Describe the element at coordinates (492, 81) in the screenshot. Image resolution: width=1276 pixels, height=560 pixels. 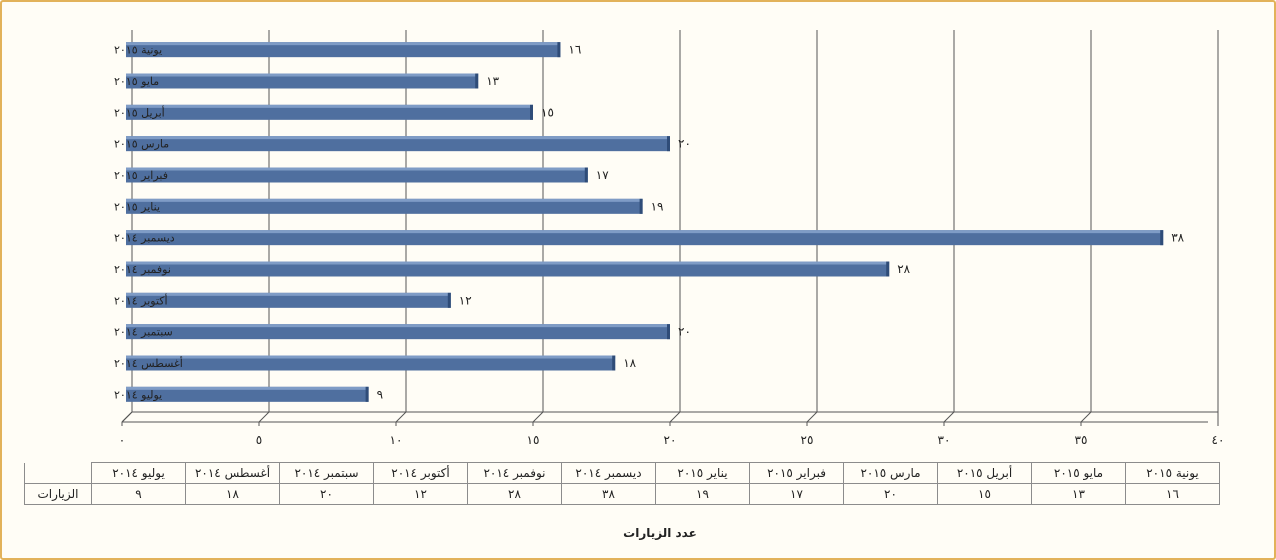
I see `data-label: ١٣` at that location.